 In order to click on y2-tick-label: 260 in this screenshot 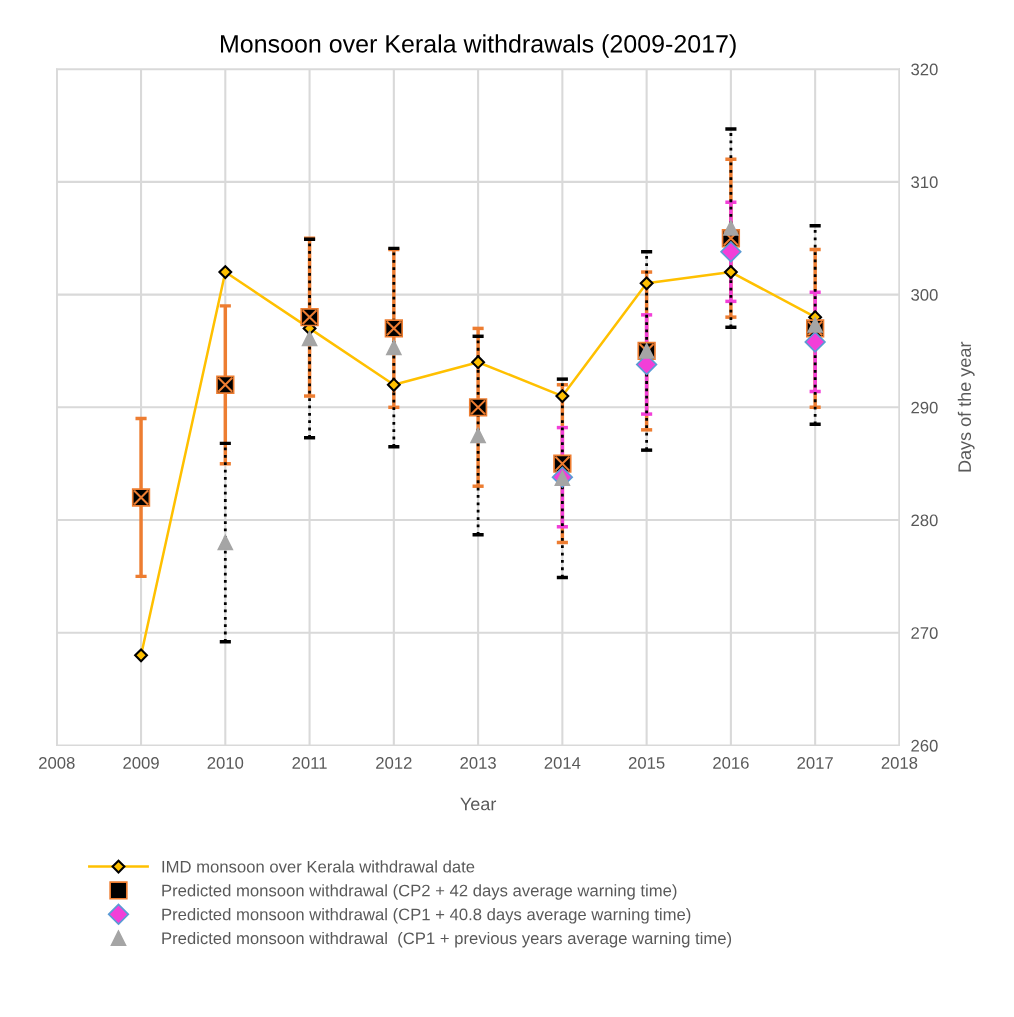, I will do `click(924, 745)`.